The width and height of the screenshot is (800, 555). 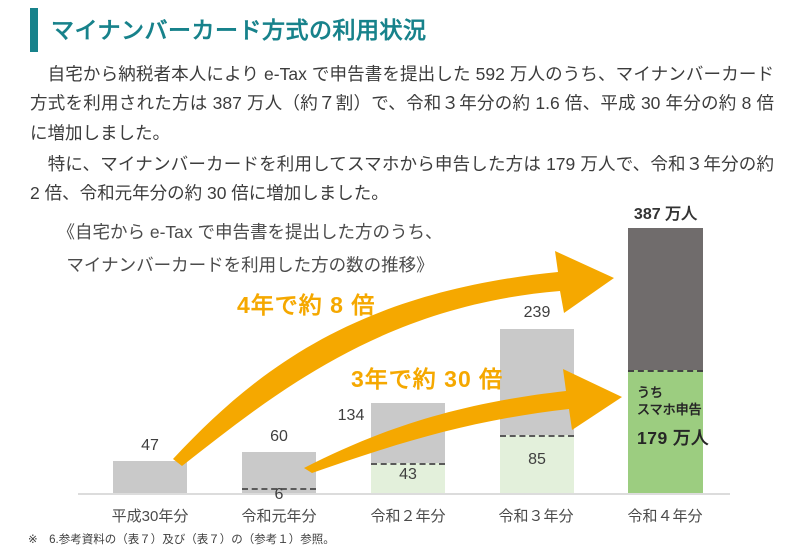 What do you see at coordinates (665, 299) in the screenshot?
I see `bar-r4-other` at bounding box center [665, 299].